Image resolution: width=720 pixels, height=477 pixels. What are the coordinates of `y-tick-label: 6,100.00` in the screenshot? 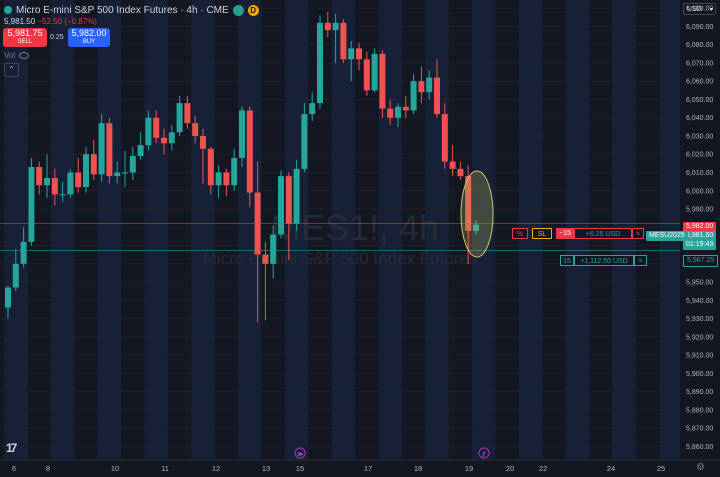 It's located at (699, 9).